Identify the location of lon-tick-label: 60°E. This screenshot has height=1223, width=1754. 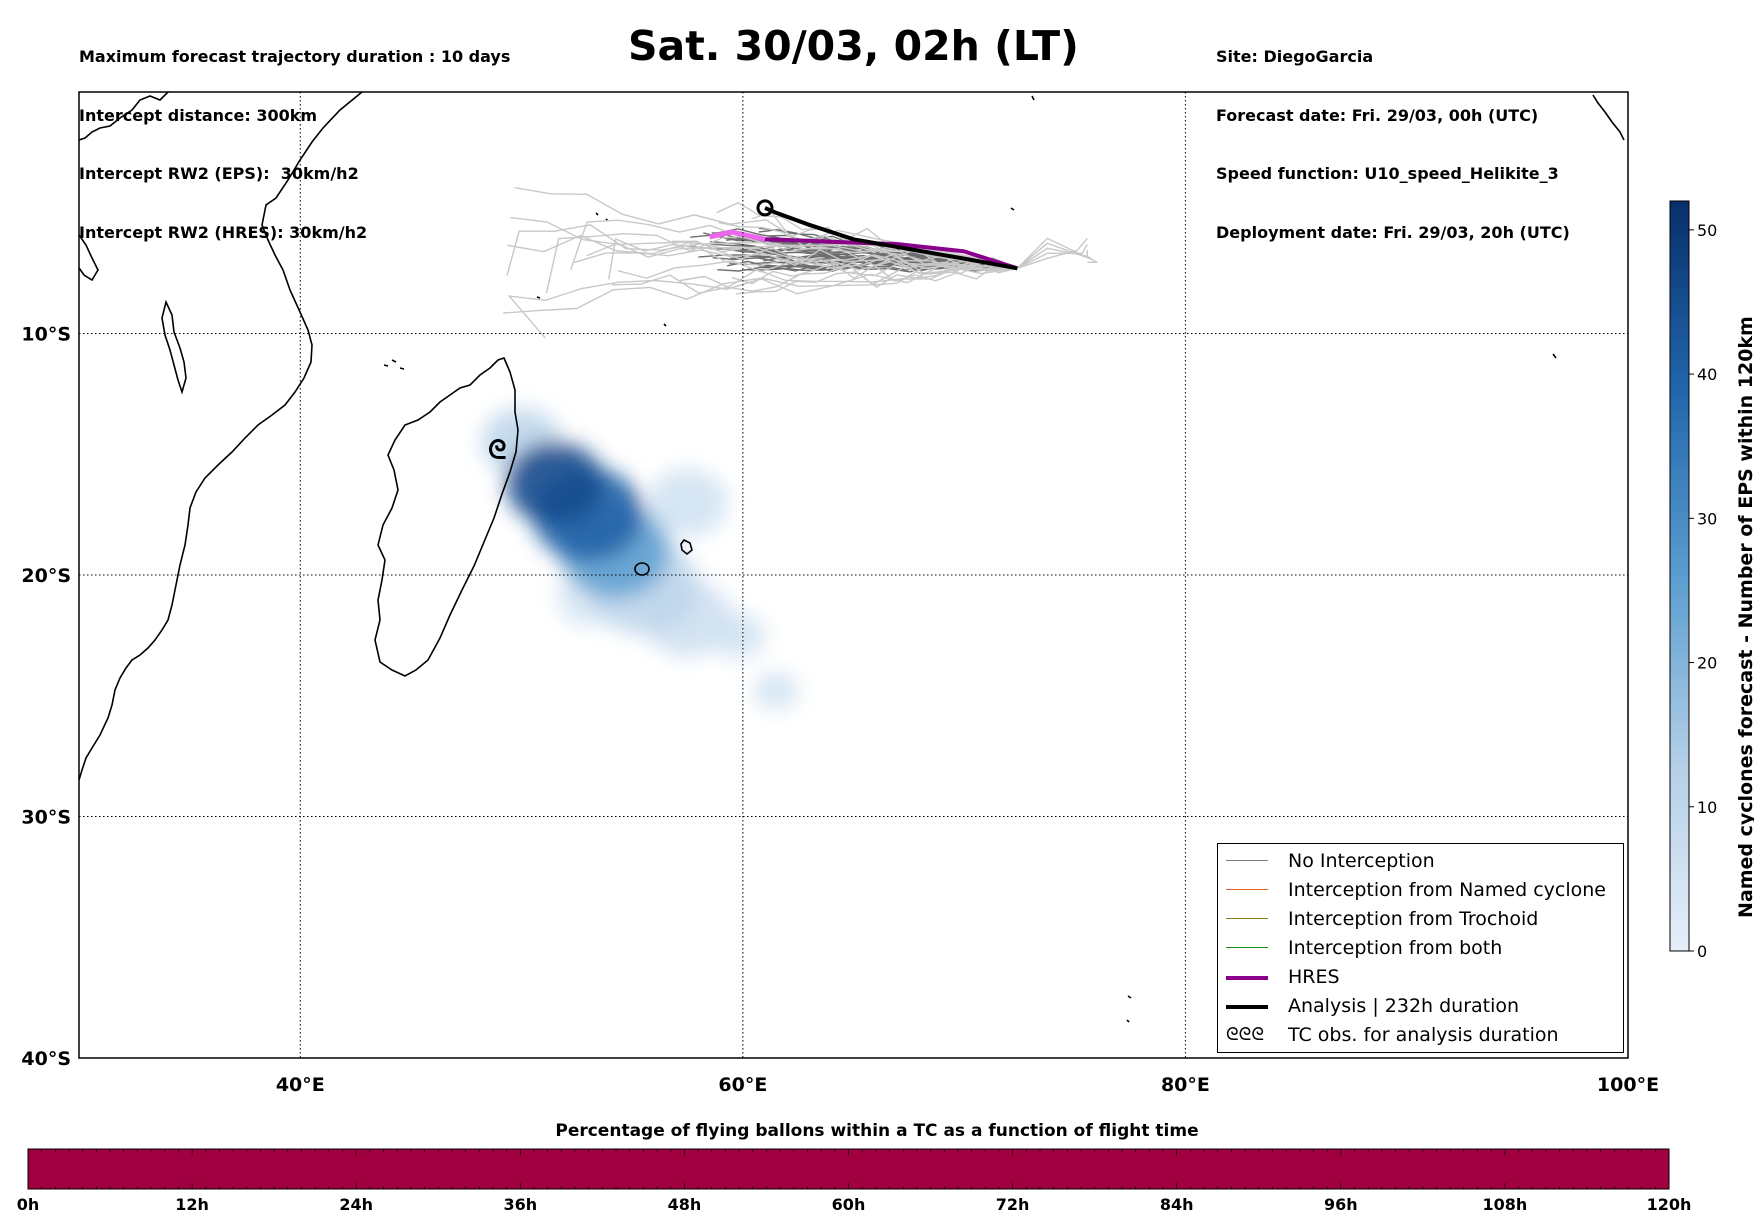
(742, 1085).